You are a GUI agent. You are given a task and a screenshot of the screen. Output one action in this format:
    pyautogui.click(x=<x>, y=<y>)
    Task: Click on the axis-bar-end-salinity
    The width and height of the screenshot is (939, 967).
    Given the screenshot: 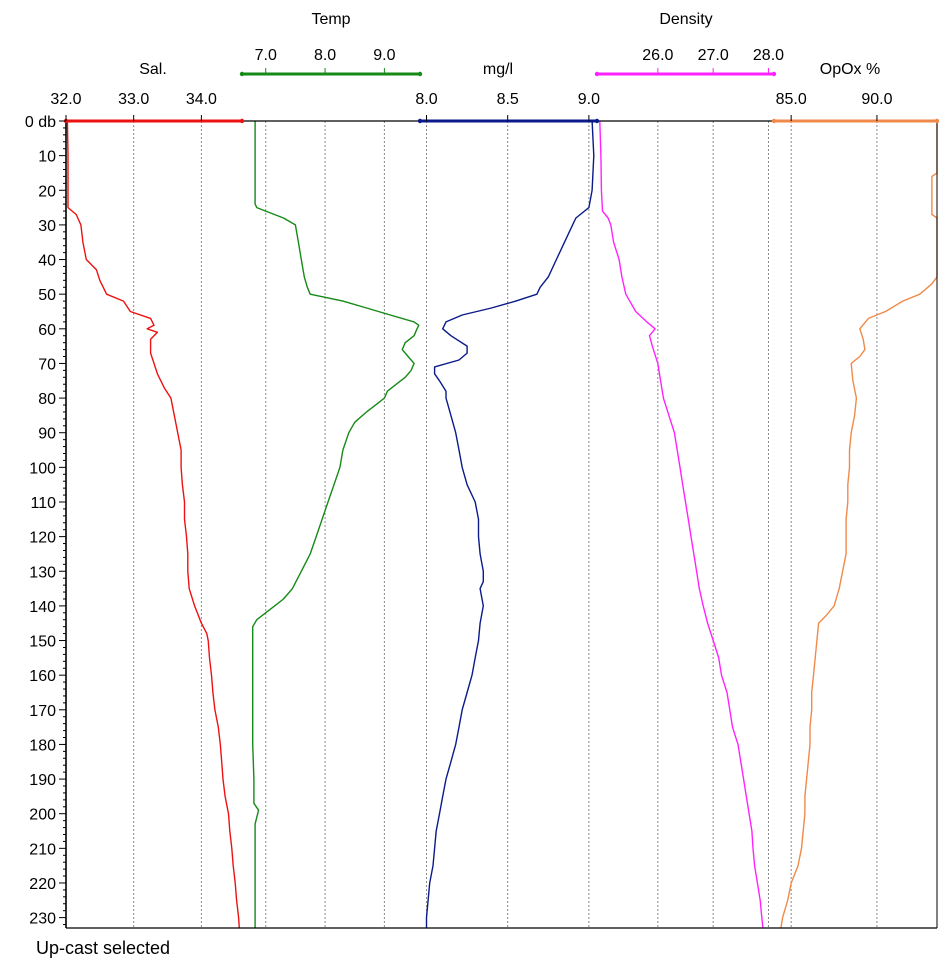 What is the action you would take?
    pyautogui.click(x=242, y=121)
    